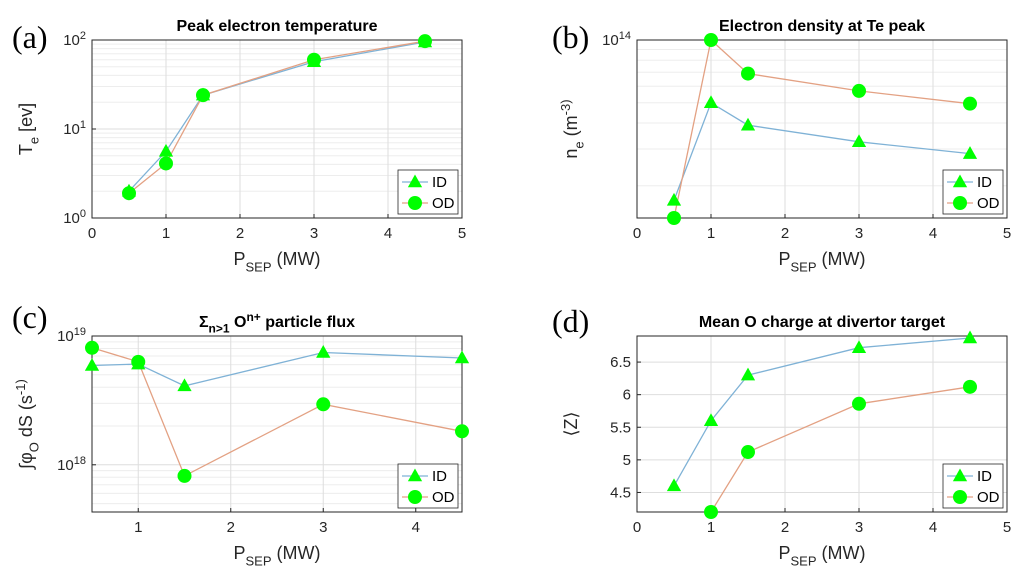 The width and height of the screenshot is (1019, 582). What do you see at coordinates (570, 37) in the screenshot?
I see `panel-label: (b)` at bounding box center [570, 37].